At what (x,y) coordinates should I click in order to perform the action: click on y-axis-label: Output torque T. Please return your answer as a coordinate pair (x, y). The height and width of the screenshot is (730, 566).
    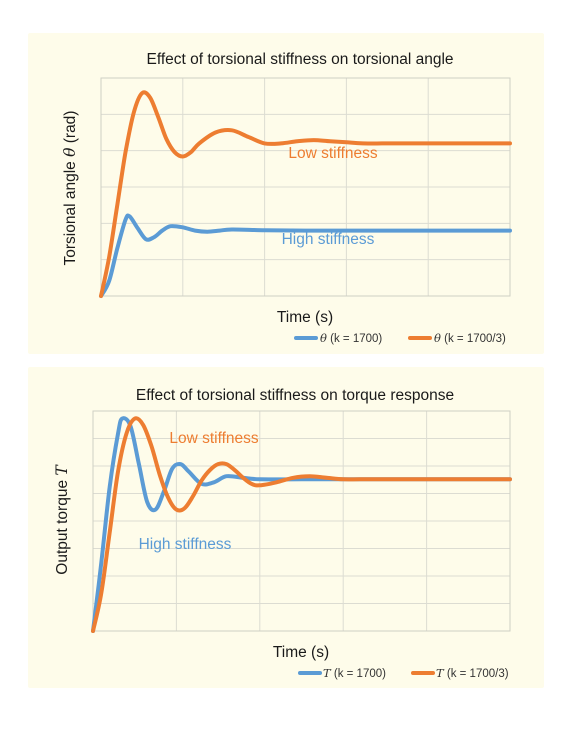
    Looking at the image, I should click on (62, 519).